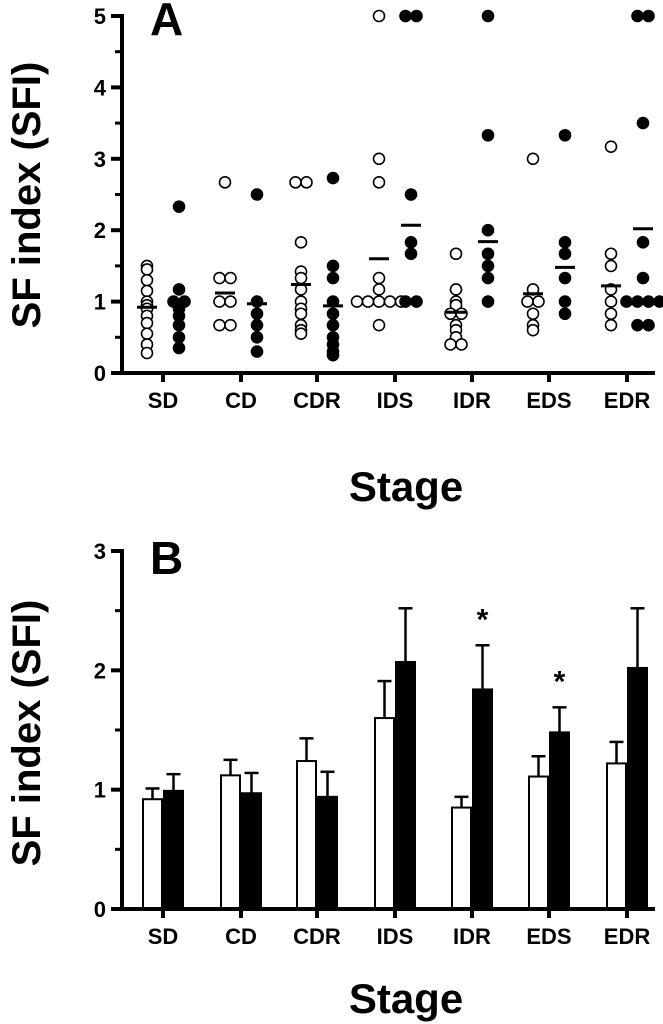  What do you see at coordinates (100, 230) in the screenshot?
I see `panel-a-y-tick-label: 2` at bounding box center [100, 230].